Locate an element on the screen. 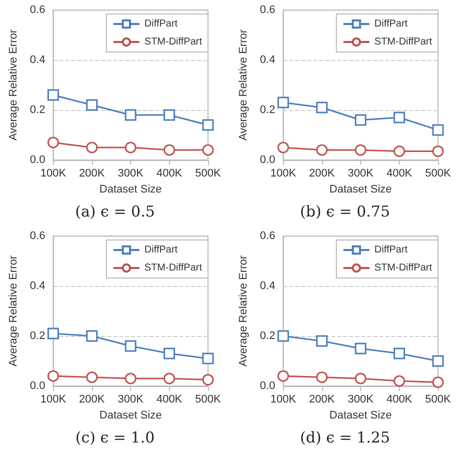 The width and height of the screenshot is (460, 453). text: (b) ϵ = 0.75 is located at coordinates (345, 211).